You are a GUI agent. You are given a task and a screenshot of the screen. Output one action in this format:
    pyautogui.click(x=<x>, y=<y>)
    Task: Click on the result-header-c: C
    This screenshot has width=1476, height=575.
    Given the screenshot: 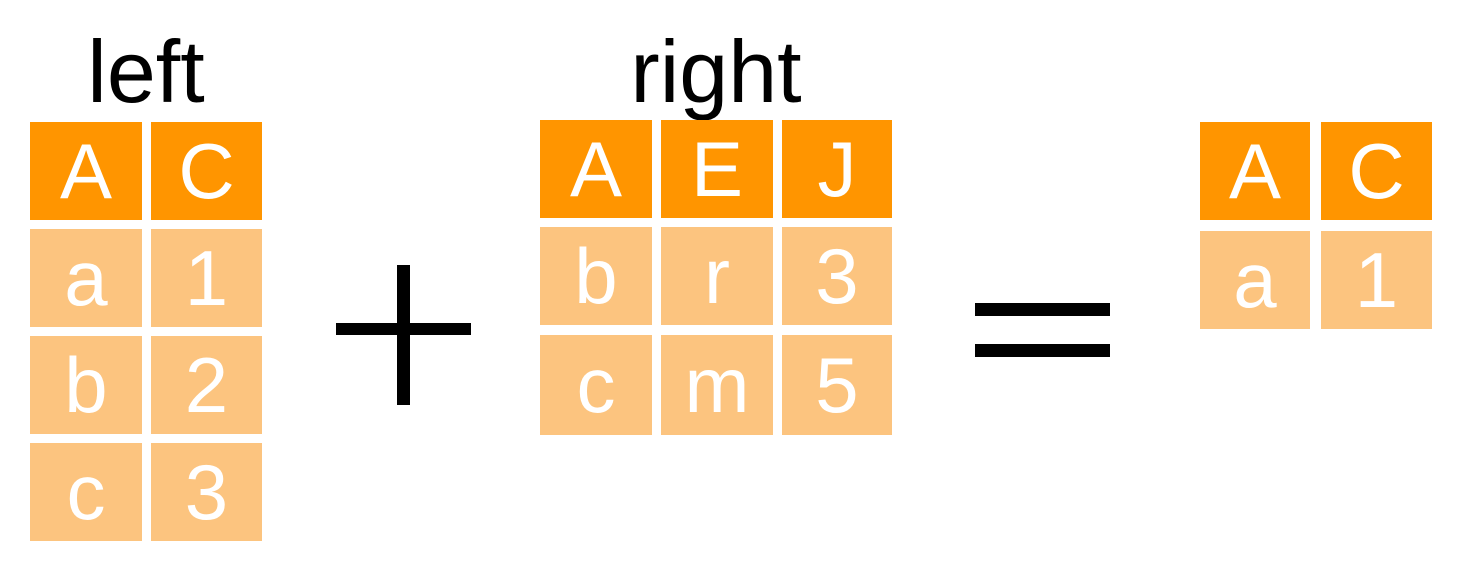 What is the action you would take?
    pyautogui.click(x=1376, y=171)
    